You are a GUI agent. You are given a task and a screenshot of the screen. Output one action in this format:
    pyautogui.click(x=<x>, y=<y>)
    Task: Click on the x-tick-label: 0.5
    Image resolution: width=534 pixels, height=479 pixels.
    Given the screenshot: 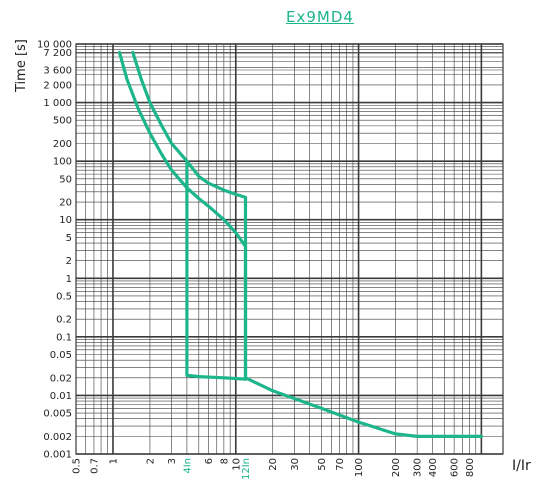 What is the action you would take?
    pyautogui.click(x=77, y=466)
    